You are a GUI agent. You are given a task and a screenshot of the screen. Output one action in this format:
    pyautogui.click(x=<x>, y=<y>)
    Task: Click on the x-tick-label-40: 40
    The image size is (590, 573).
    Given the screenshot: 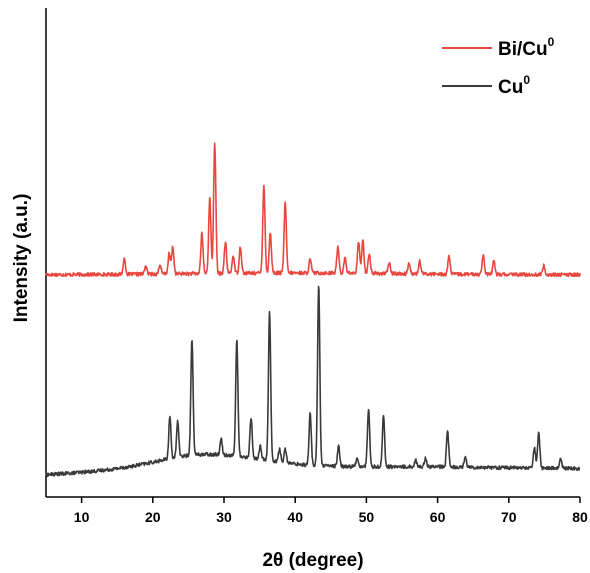 What is the action you would take?
    pyautogui.click(x=295, y=517)
    